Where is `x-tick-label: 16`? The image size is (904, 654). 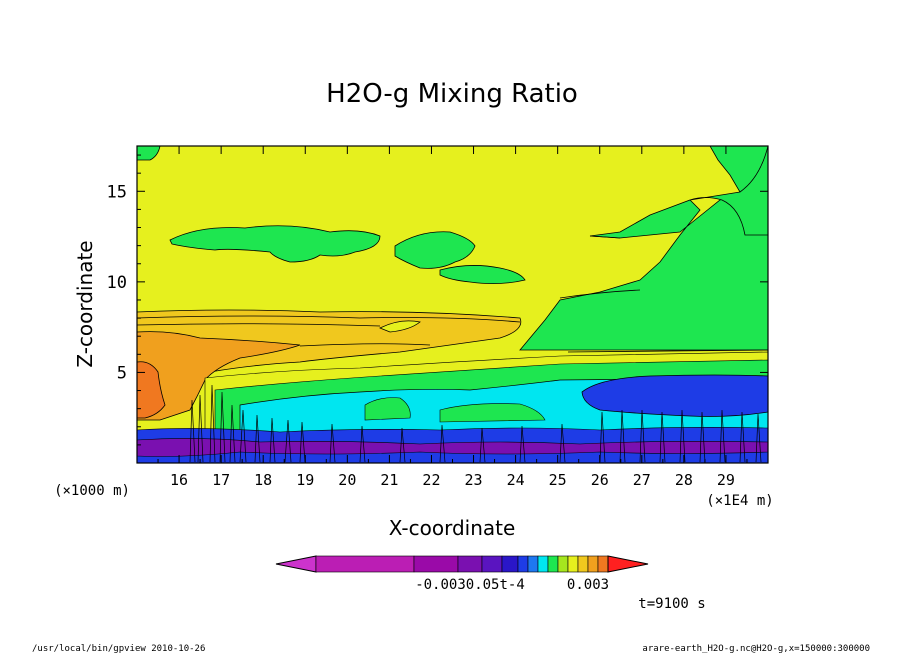
x-tick-label: 16 is located at coordinates (179, 480).